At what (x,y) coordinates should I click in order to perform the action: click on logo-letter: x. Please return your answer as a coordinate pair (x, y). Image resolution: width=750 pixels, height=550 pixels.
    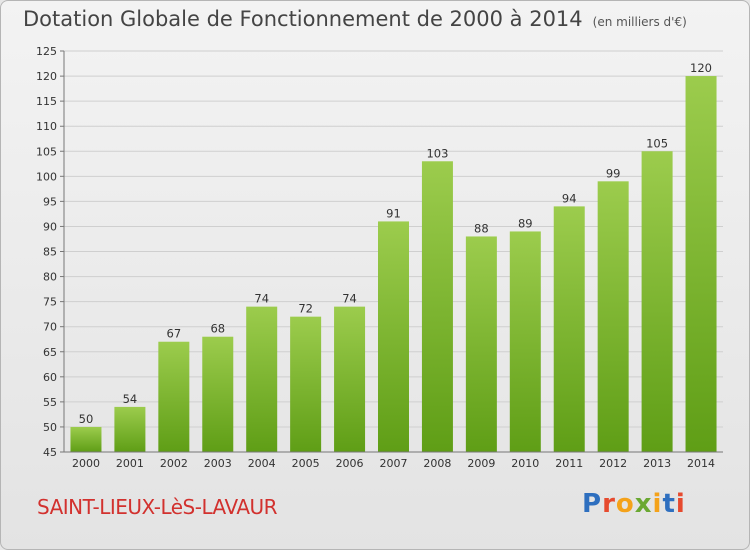
    Looking at the image, I should click on (643, 504).